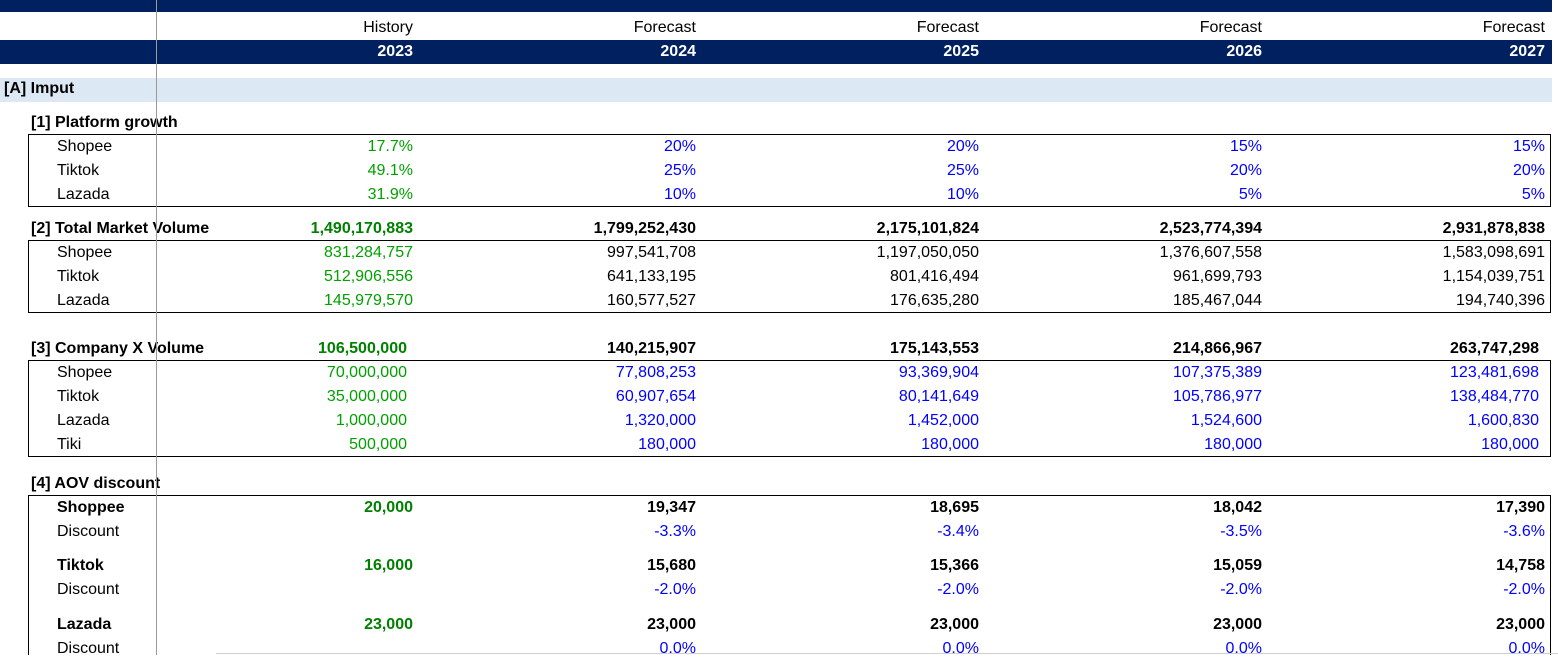  Describe the element at coordinates (361, 228) in the screenshot. I see `total-market-volume-total-2023: 1,490,170,883` at that location.